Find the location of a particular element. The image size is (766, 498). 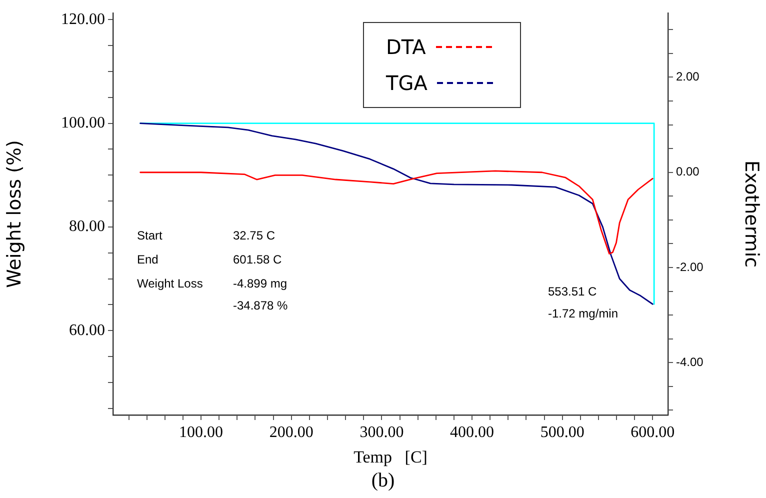

annotation: Weight Loss is located at coordinates (170, 283).